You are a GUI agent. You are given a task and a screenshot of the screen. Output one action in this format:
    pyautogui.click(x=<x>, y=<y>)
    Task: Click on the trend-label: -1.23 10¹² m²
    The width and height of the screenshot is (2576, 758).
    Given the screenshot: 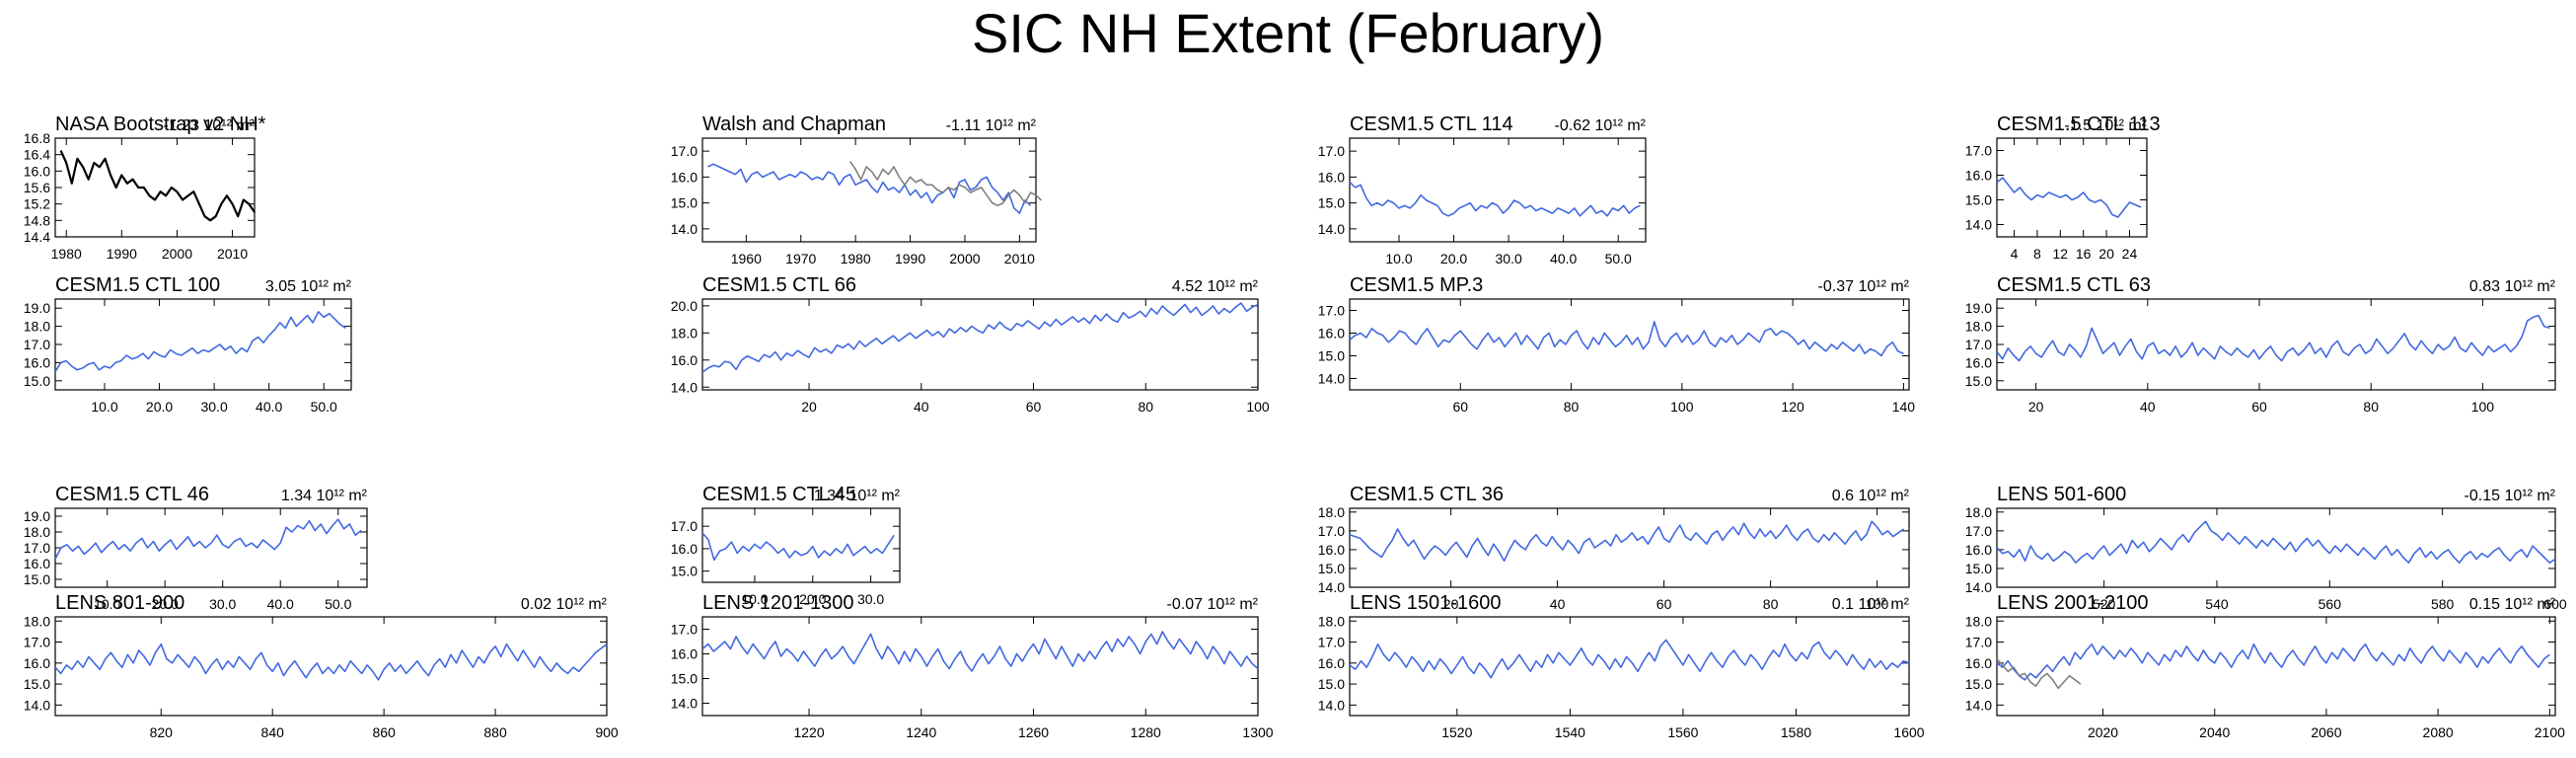 What is the action you would take?
    pyautogui.click(x=210, y=125)
    